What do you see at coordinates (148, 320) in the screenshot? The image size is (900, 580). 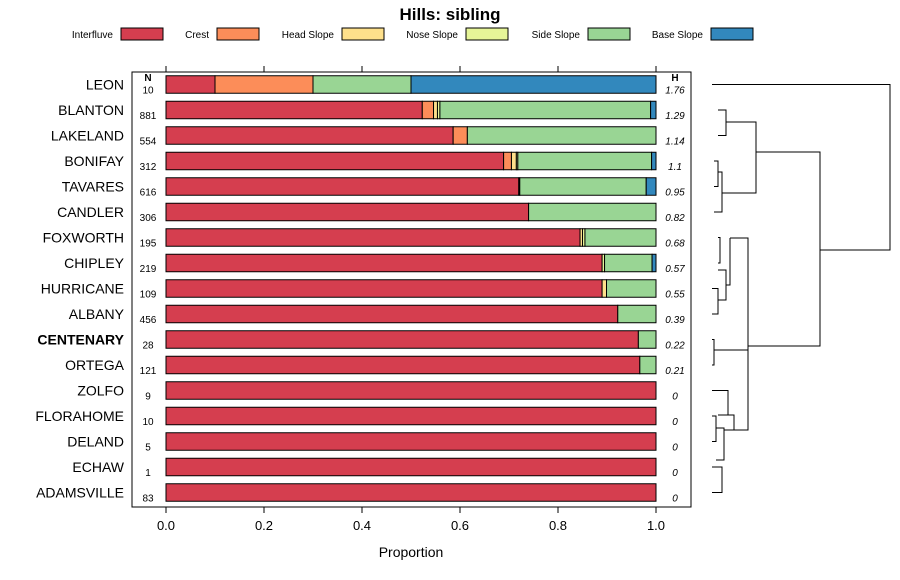 I see `n-value: 456` at bounding box center [148, 320].